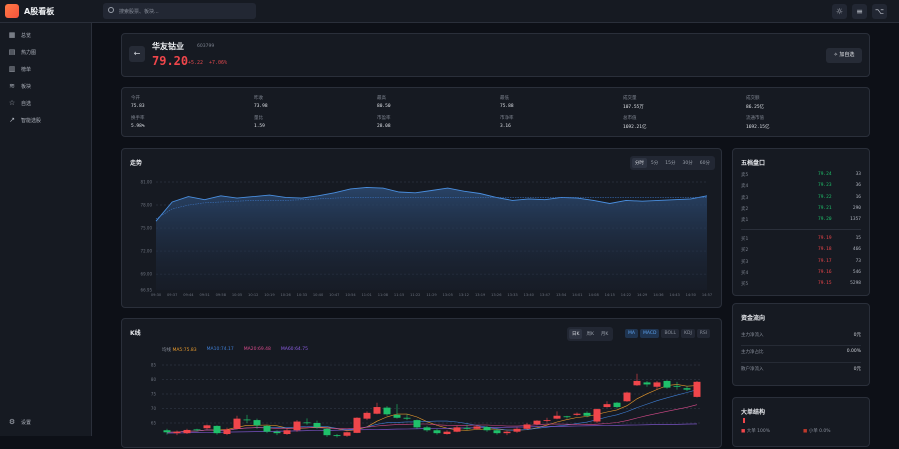 The width and height of the screenshot is (899, 449). I want to click on orderbook-title: 五档盘口, so click(753, 163).